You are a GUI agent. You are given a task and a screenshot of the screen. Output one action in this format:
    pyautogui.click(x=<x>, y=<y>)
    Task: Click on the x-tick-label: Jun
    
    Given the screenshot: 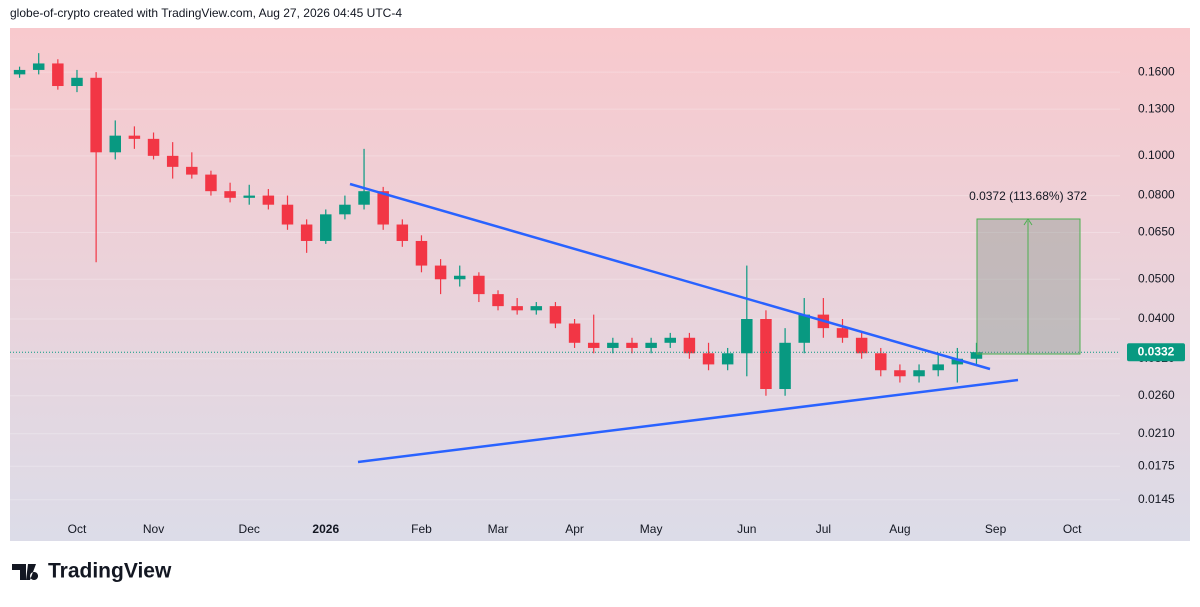 What is the action you would take?
    pyautogui.click(x=746, y=529)
    